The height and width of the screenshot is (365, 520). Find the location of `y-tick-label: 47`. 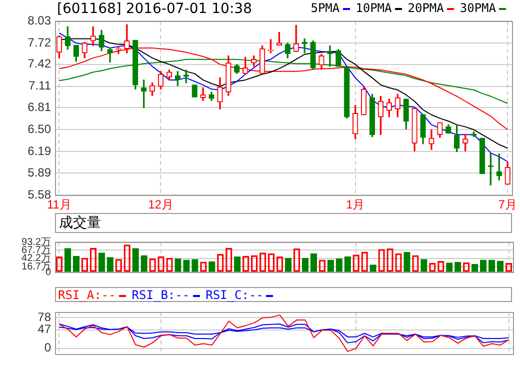

y-tick-label: 47 is located at coordinates (45, 329).